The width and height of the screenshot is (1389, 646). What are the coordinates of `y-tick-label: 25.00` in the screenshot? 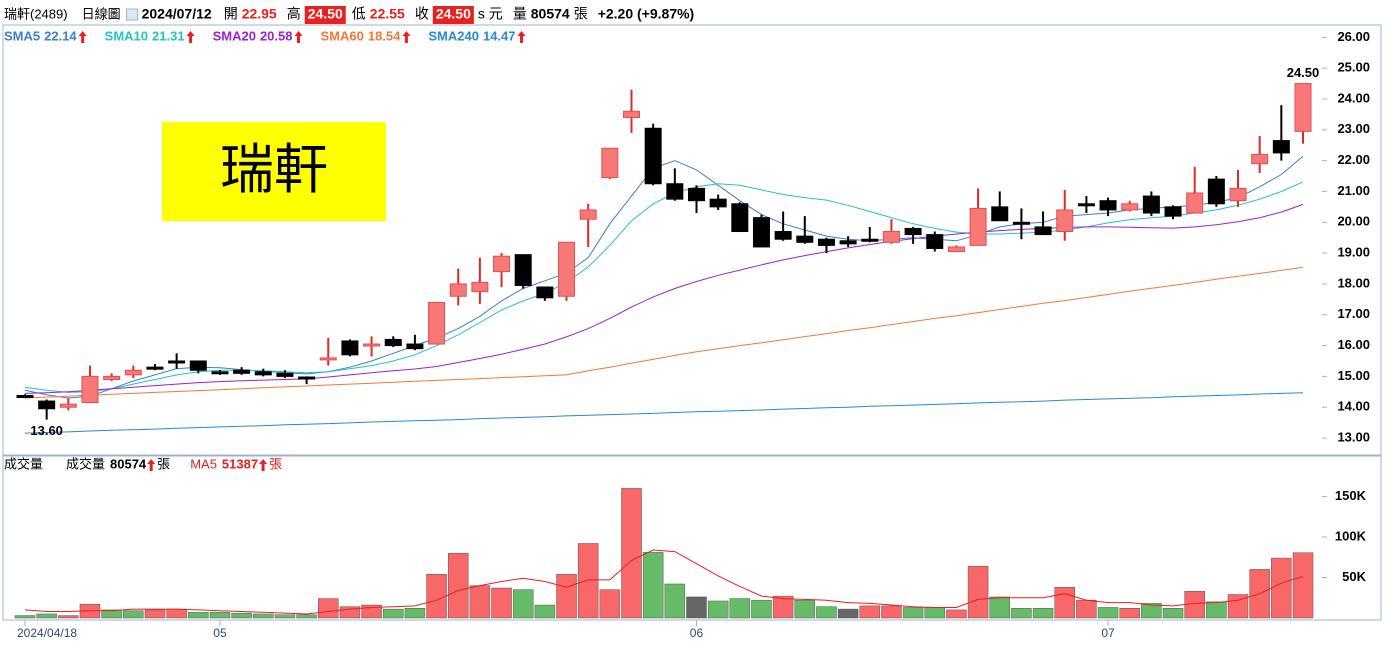 It's located at (1353, 67).